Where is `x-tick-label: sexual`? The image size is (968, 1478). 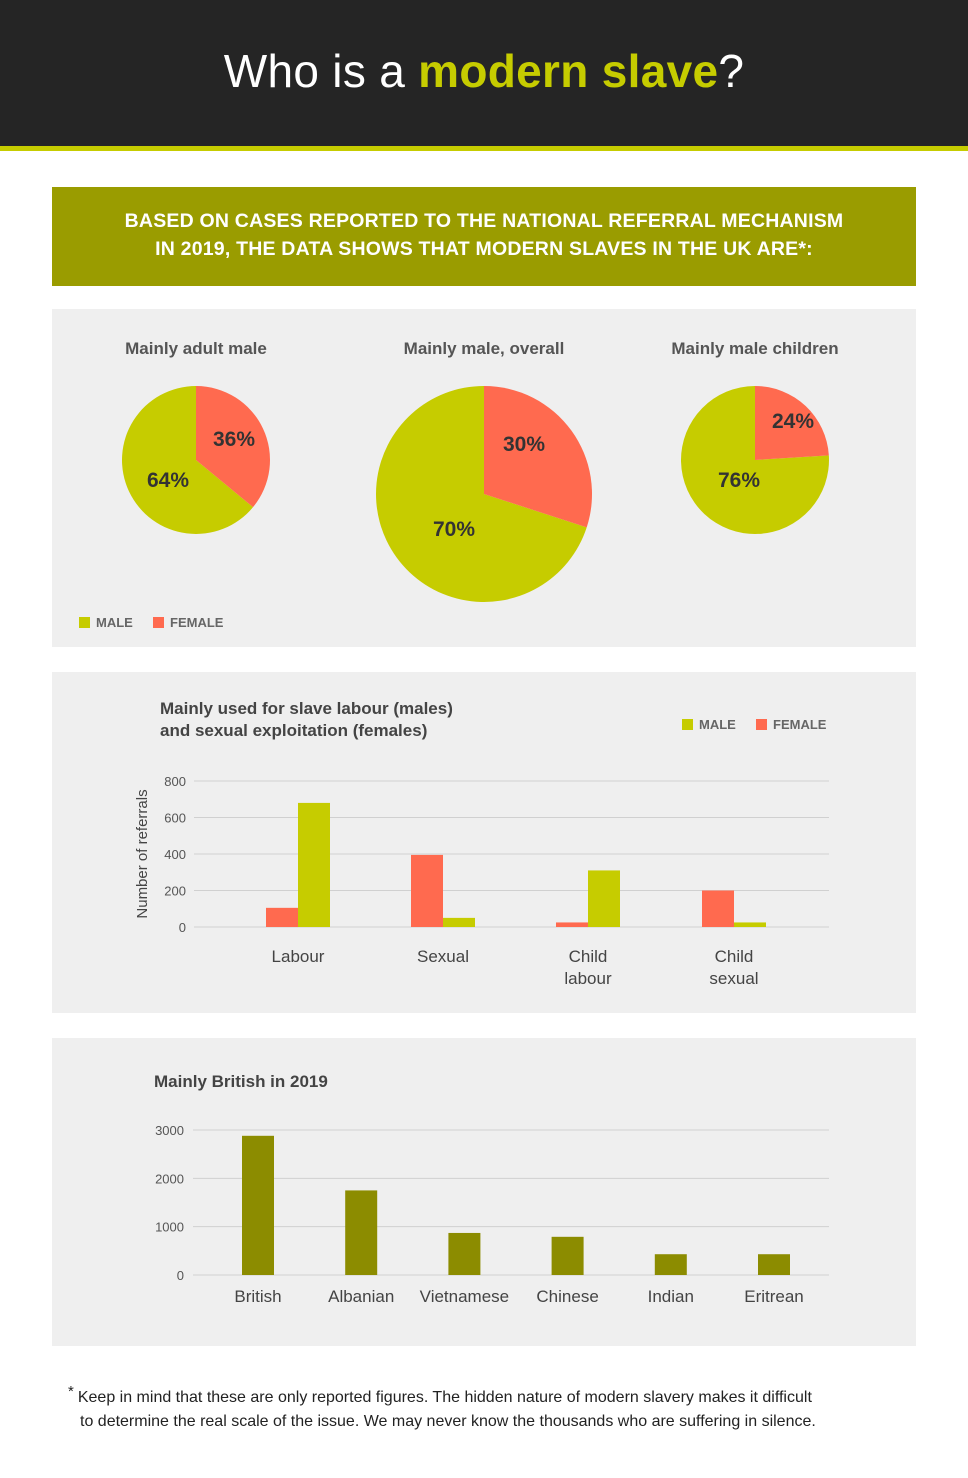
x-tick-label: sexual is located at coordinates (733, 978).